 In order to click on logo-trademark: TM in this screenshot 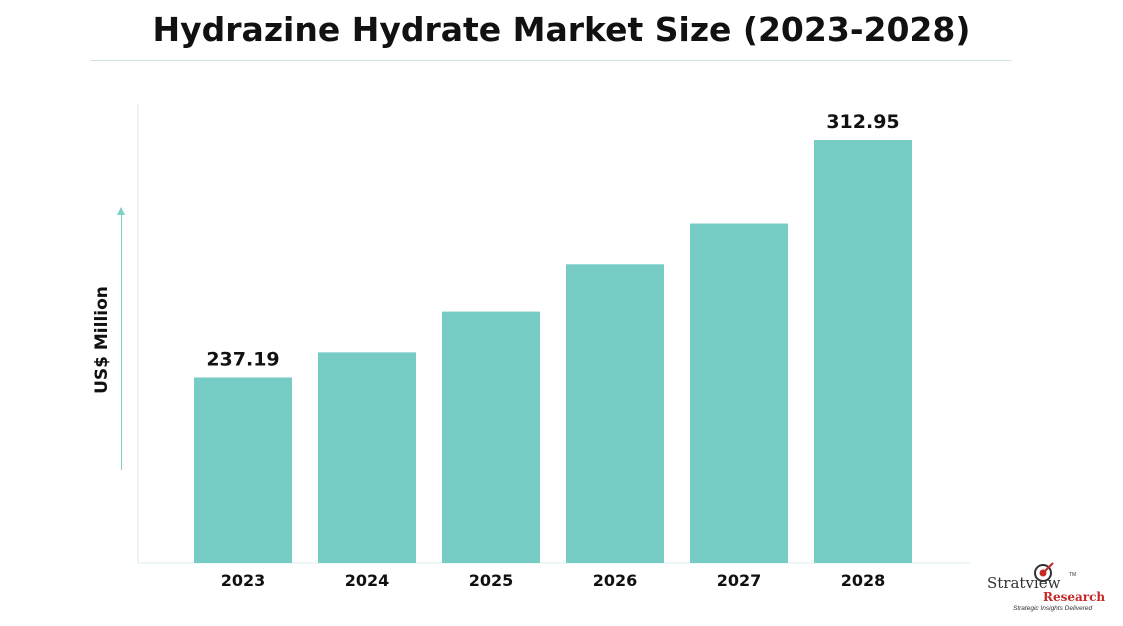, I will do `click(1073, 575)`.